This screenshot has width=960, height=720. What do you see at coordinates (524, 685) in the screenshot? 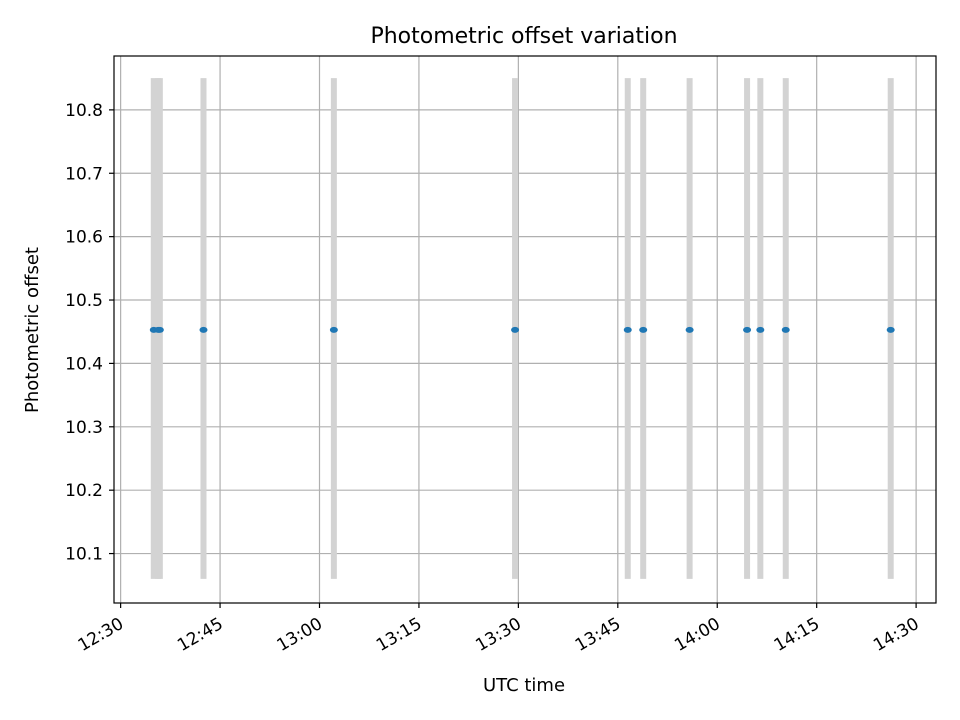
I see `x-axis-label: UTC time` at bounding box center [524, 685].